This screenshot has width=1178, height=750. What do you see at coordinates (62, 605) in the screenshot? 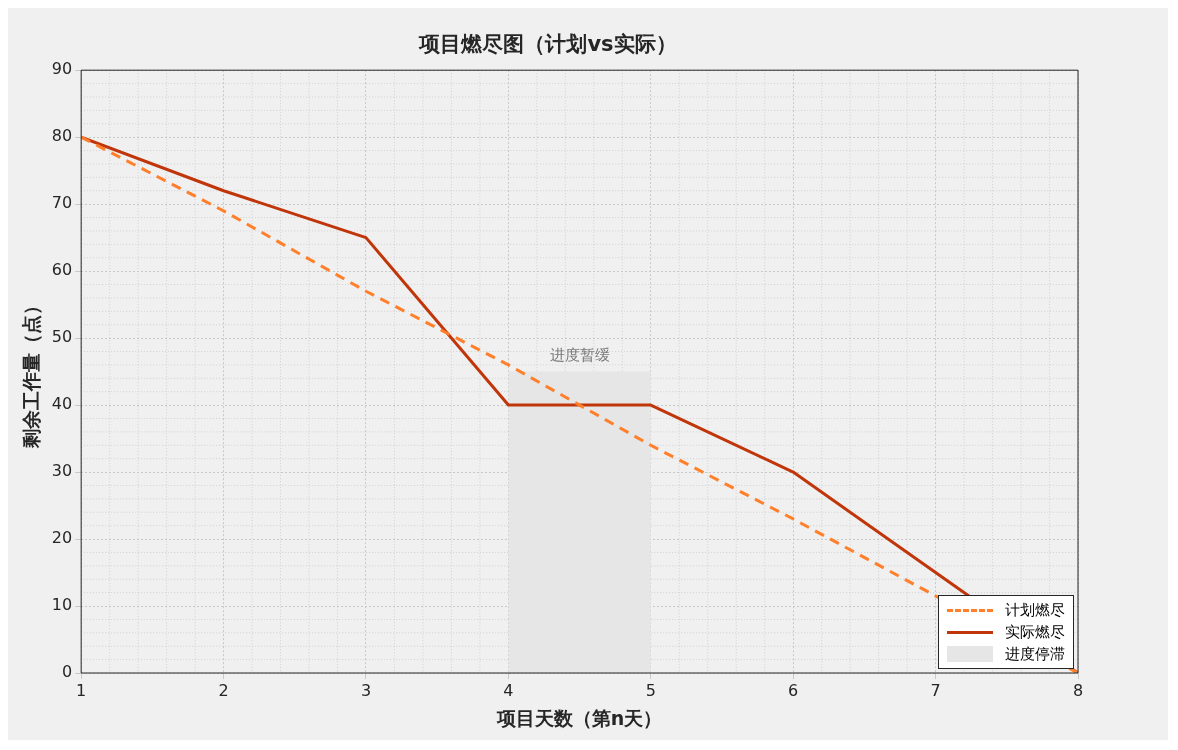
I see `y-tick-label: 10` at bounding box center [62, 605].